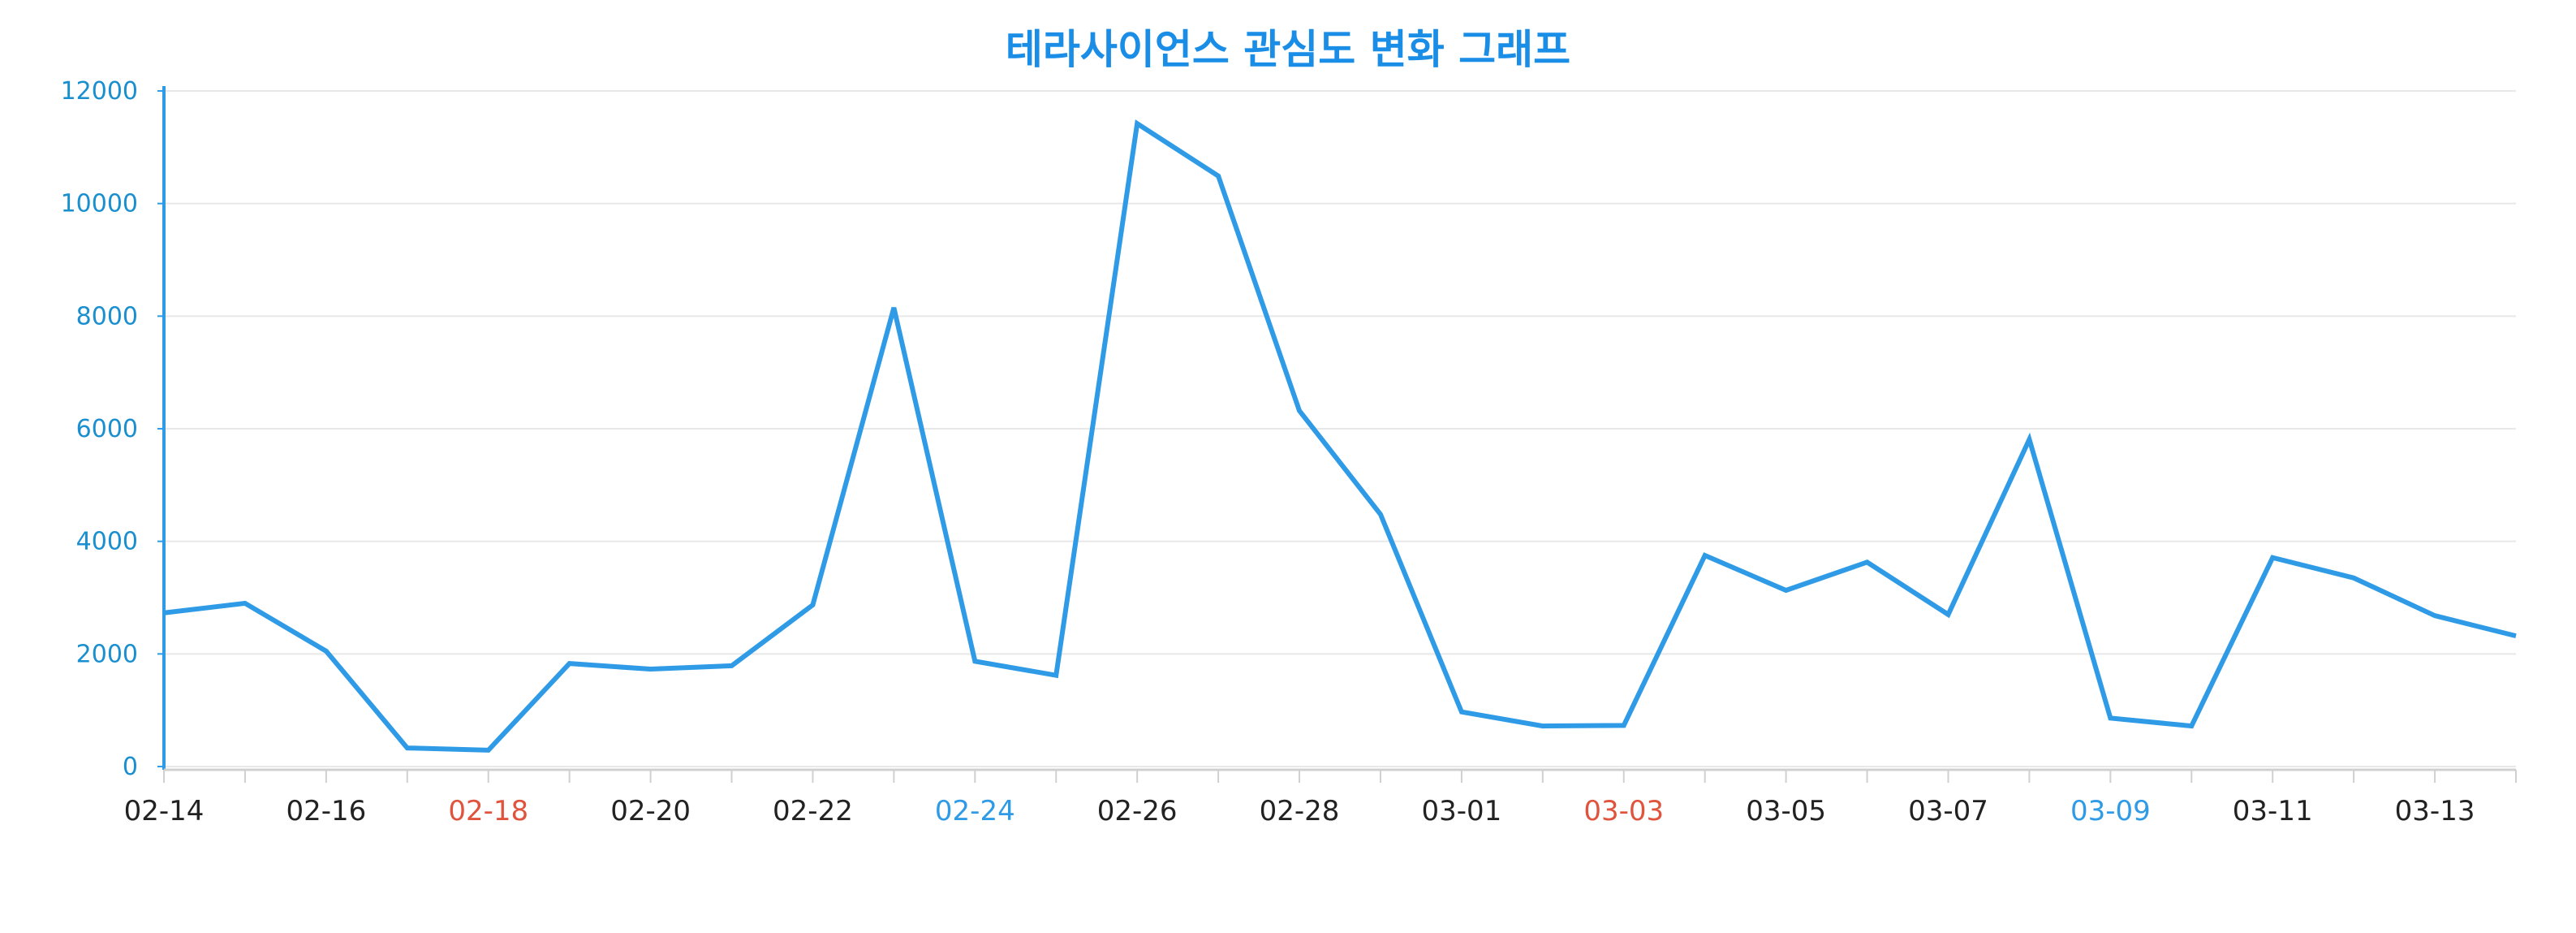 The image size is (2576, 933). I want to click on x-tick-label: 02-20, so click(651, 811).